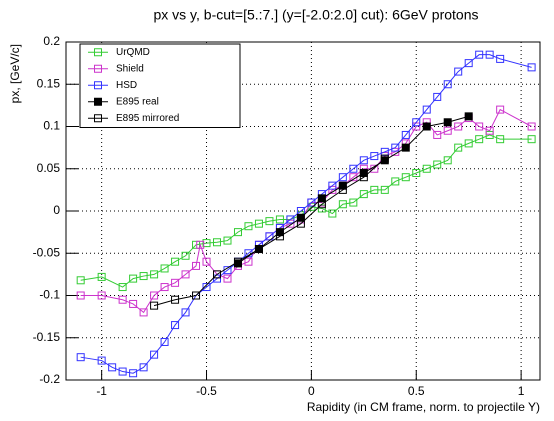 This screenshot has height=421, width=554. I want to click on y-tick-label: -0.1, so click(49, 295).